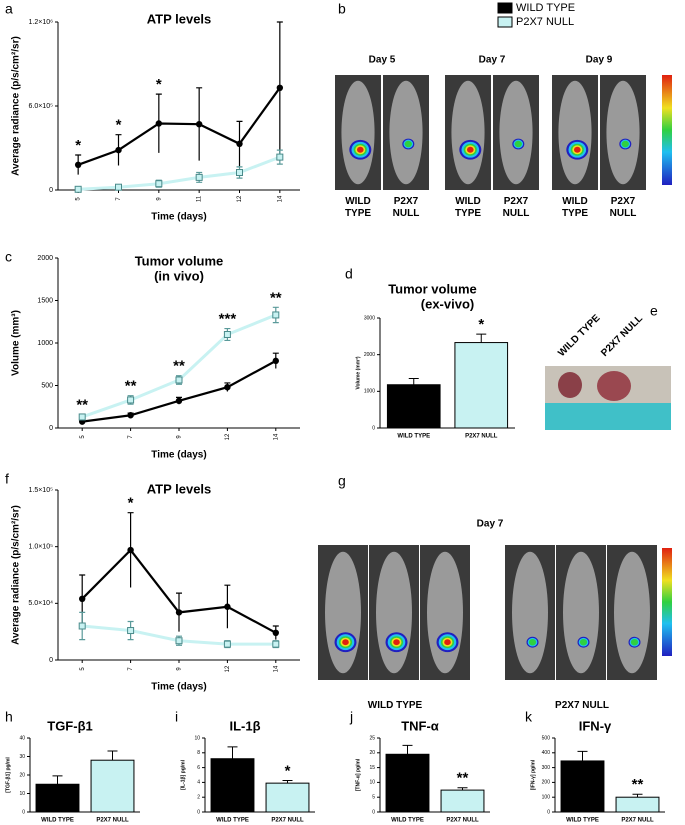  I want to click on panel-letter: h, so click(9, 717).